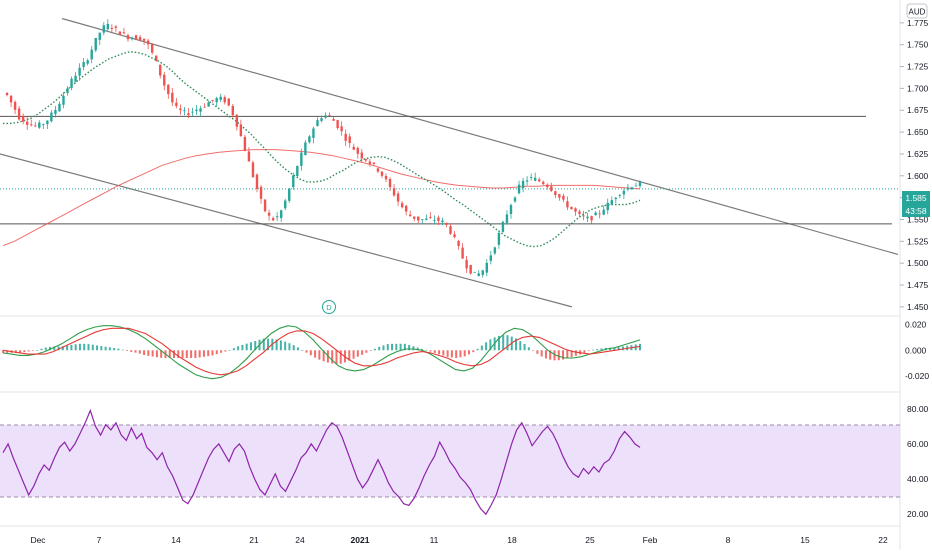 The image size is (932, 555). Describe the element at coordinates (917, 11) in the screenshot. I see `currency-badge` at that location.